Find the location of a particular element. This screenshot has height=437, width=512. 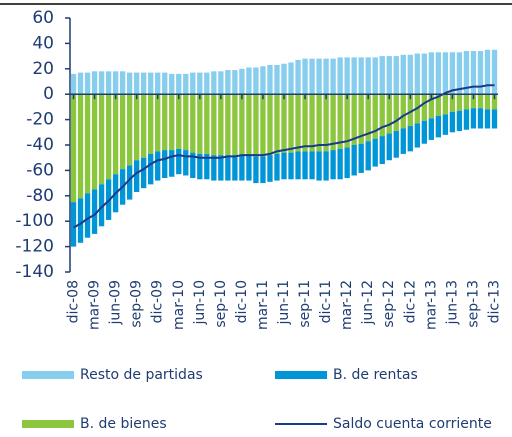

x-tick-label: jun-10 is located at coordinates (200, 303).